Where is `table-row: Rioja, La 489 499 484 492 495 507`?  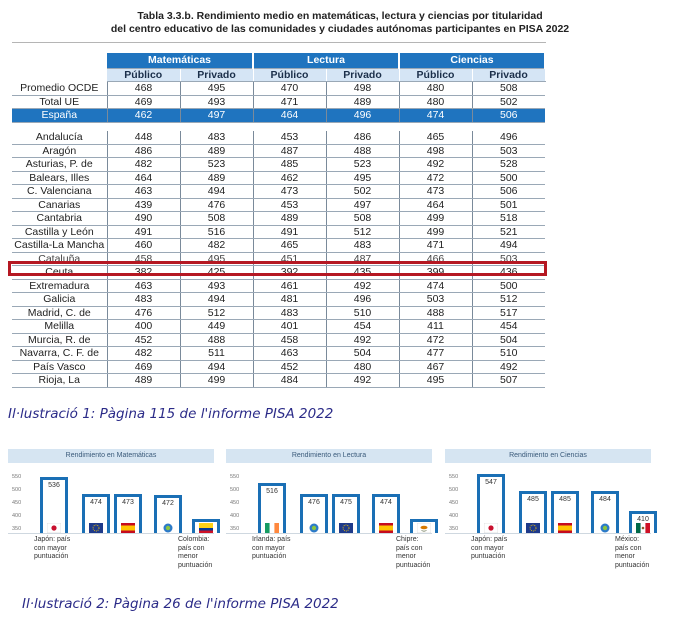
table-row: Rioja, La 489 499 484 492 495 507 is located at coordinates (278, 380).